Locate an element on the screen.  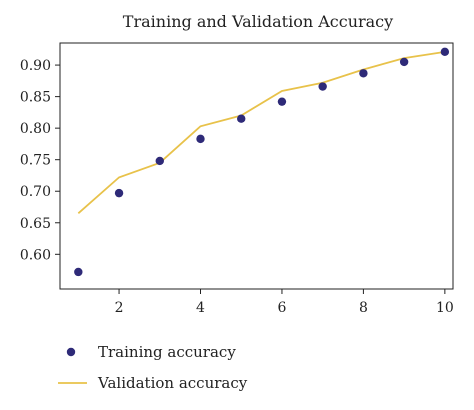
y-tick-label: 0.65 is located at coordinates (35, 224).